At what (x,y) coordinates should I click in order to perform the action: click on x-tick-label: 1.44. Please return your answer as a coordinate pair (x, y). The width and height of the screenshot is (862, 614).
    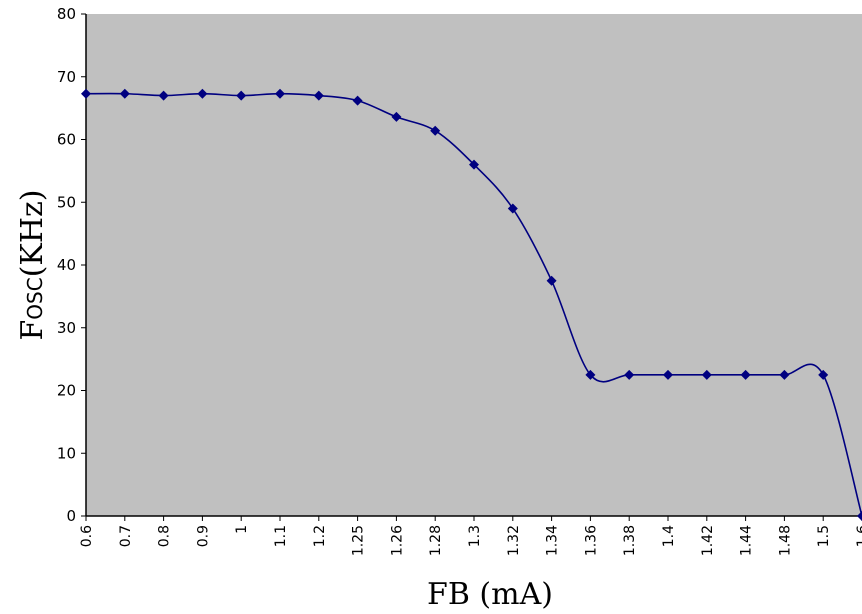
    Looking at the image, I should click on (747, 540).